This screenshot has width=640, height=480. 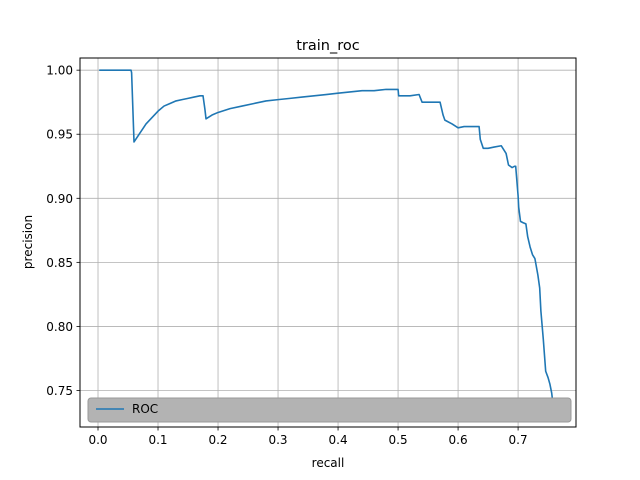 I want to click on chart-title: train_roc, so click(x=328, y=46).